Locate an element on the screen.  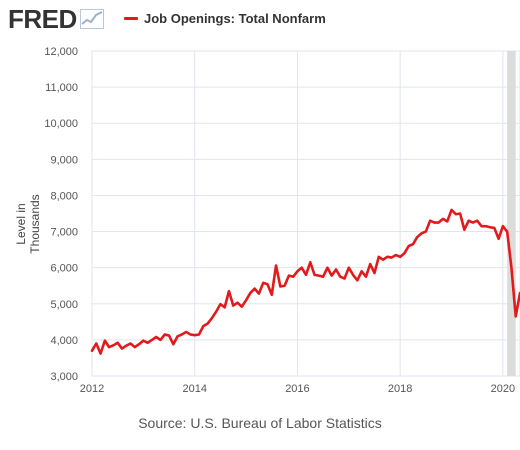
x-tick-label: 2016 is located at coordinates (297, 389).